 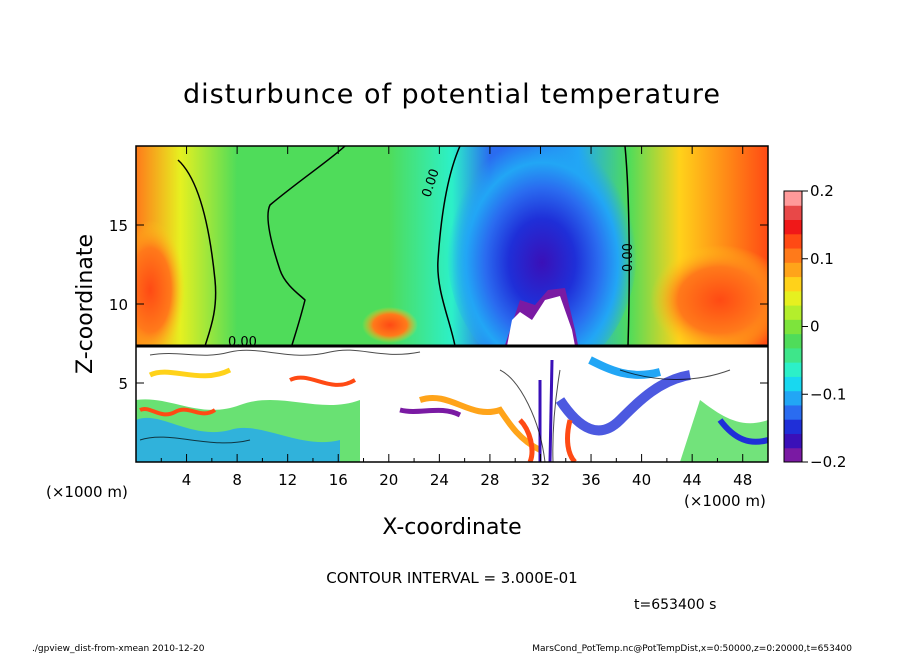 I want to click on x-tick-label: 36, so click(x=590, y=480).